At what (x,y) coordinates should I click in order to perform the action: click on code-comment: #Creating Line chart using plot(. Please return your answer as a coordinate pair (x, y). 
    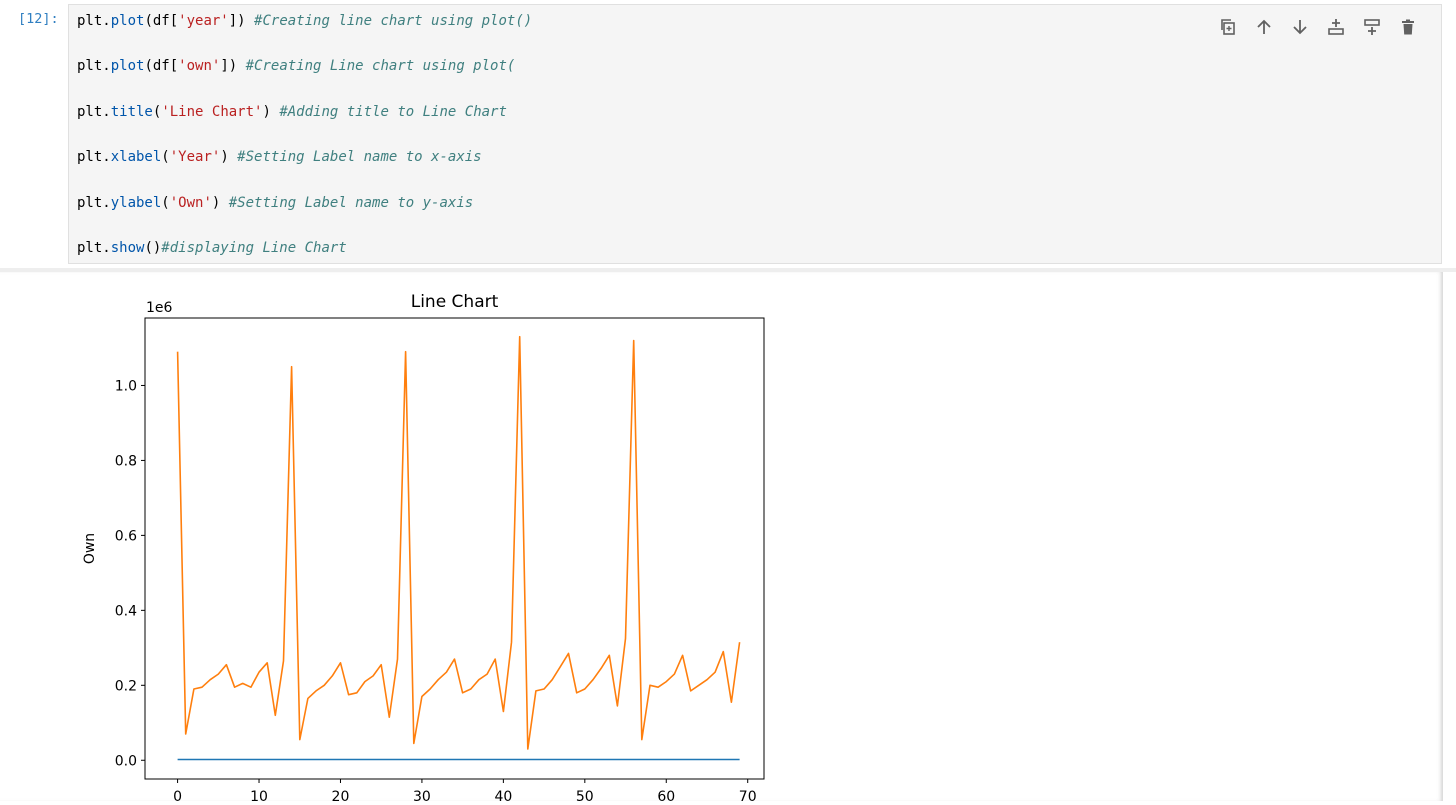
    Looking at the image, I should click on (380, 66).